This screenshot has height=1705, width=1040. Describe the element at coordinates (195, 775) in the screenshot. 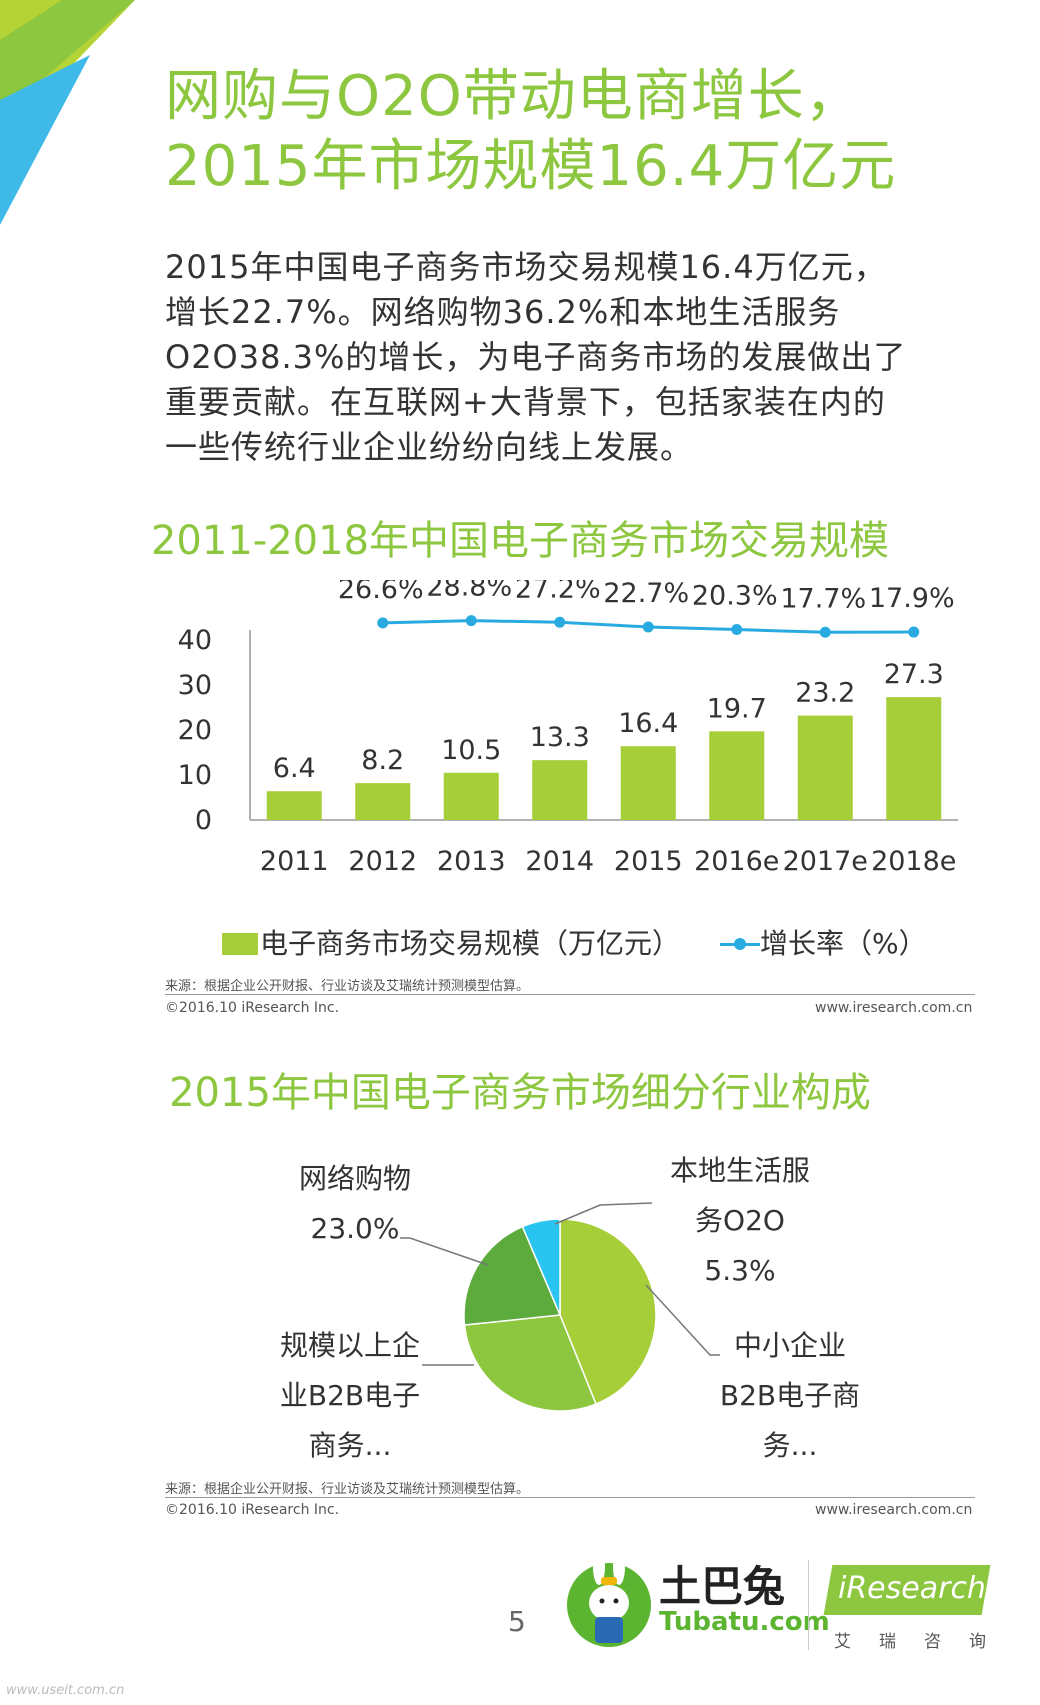

I see `y-tick-label: 10` at that location.